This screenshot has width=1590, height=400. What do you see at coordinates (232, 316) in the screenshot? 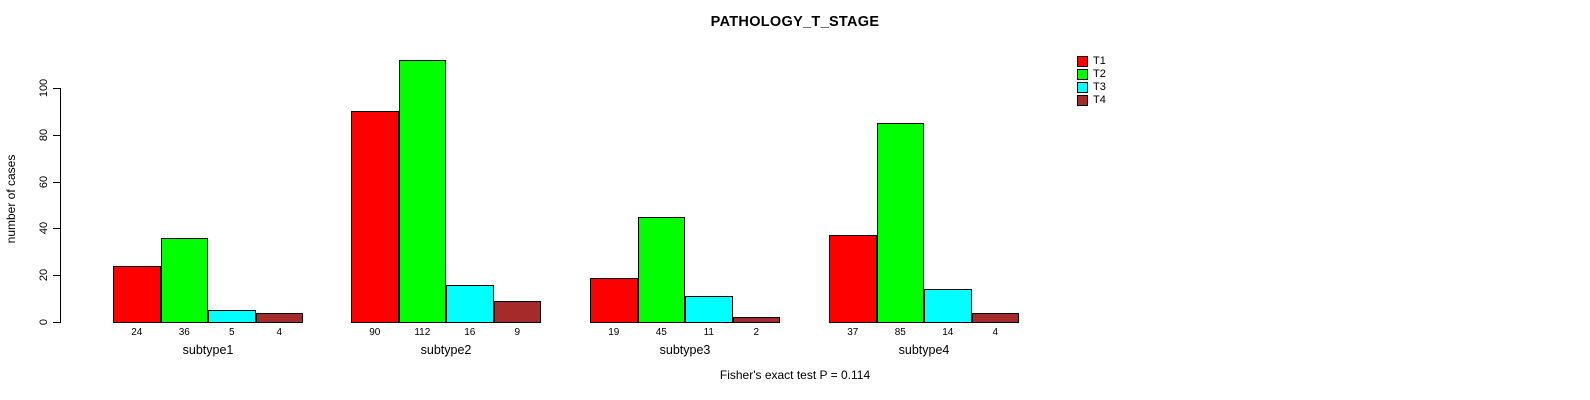
I see `bar-T3-subtype1` at bounding box center [232, 316].